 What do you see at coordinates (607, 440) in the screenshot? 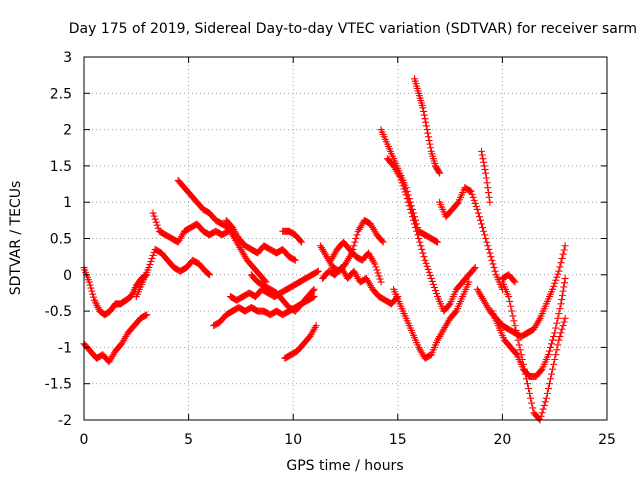
I see `x-tick-label: 25` at bounding box center [607, 440].